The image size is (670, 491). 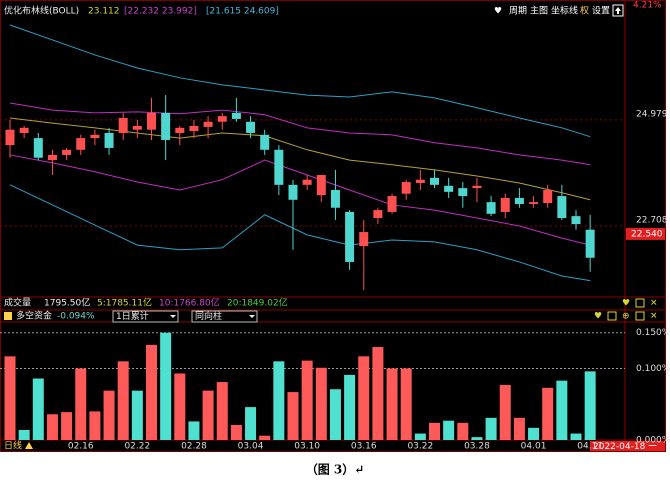 I want to click on toolbar-item: 权, so click(x=584, y=11).